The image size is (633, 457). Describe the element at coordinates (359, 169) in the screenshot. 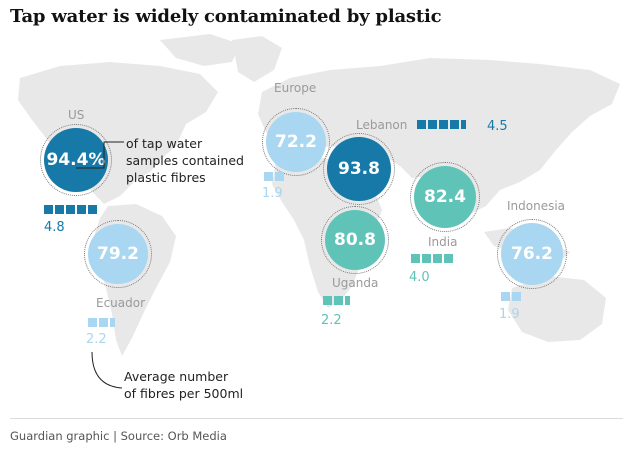

I see `percent-circle-lebanon: 93.8` at that location.